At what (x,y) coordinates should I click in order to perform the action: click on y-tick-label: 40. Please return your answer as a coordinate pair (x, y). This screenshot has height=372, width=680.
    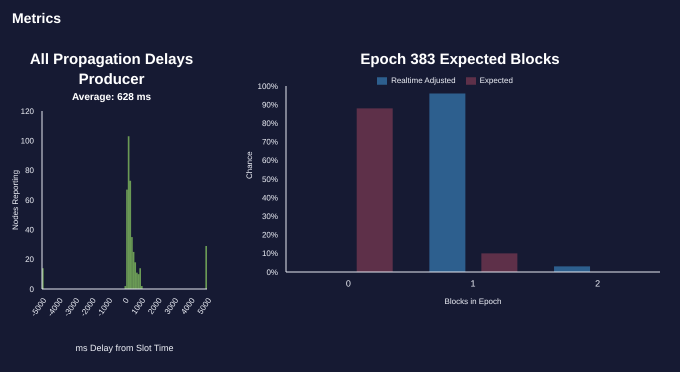
    Looking at the image, I should click on (30, 230).